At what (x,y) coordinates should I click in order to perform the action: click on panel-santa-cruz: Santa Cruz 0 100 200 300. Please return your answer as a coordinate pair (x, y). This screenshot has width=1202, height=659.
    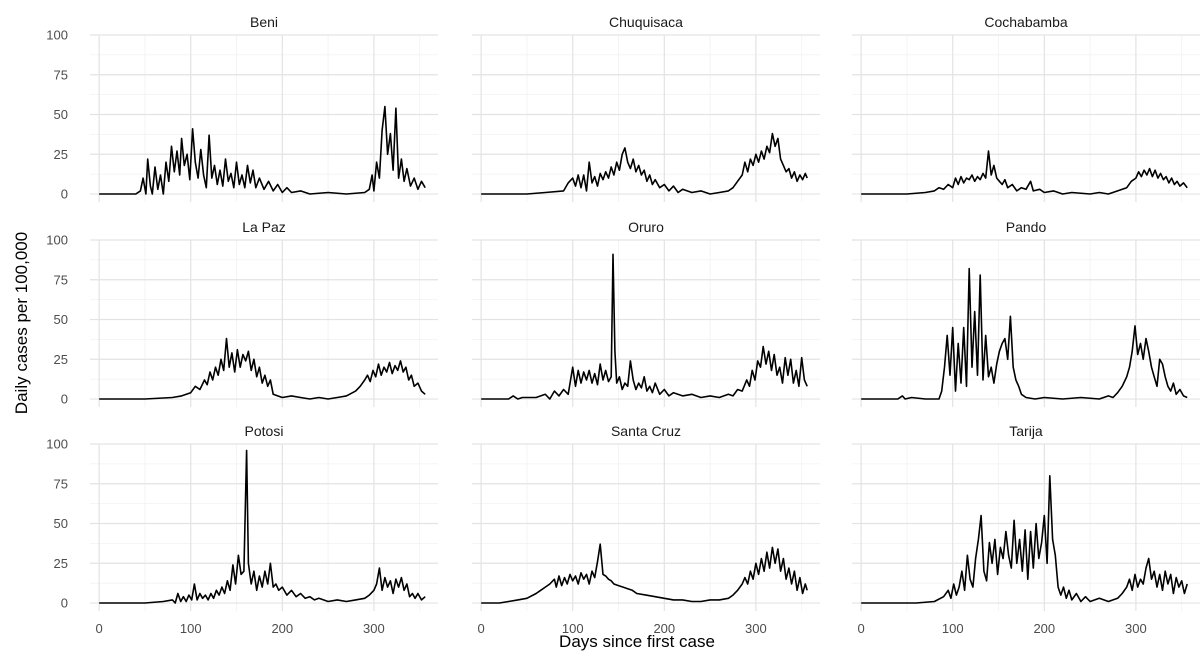
    Looking at the image, I should click on (646, 529).